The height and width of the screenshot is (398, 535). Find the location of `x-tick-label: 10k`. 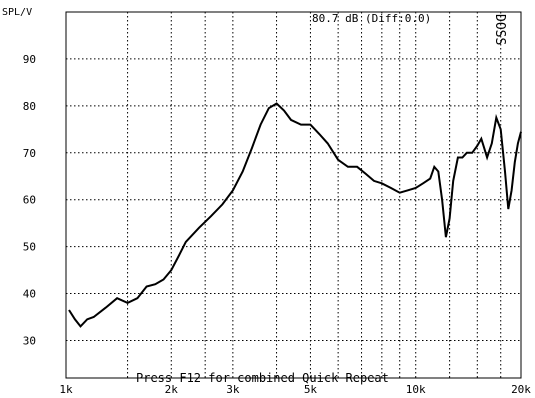

x-tick-label: 10k is located at coordinates (416, 389).